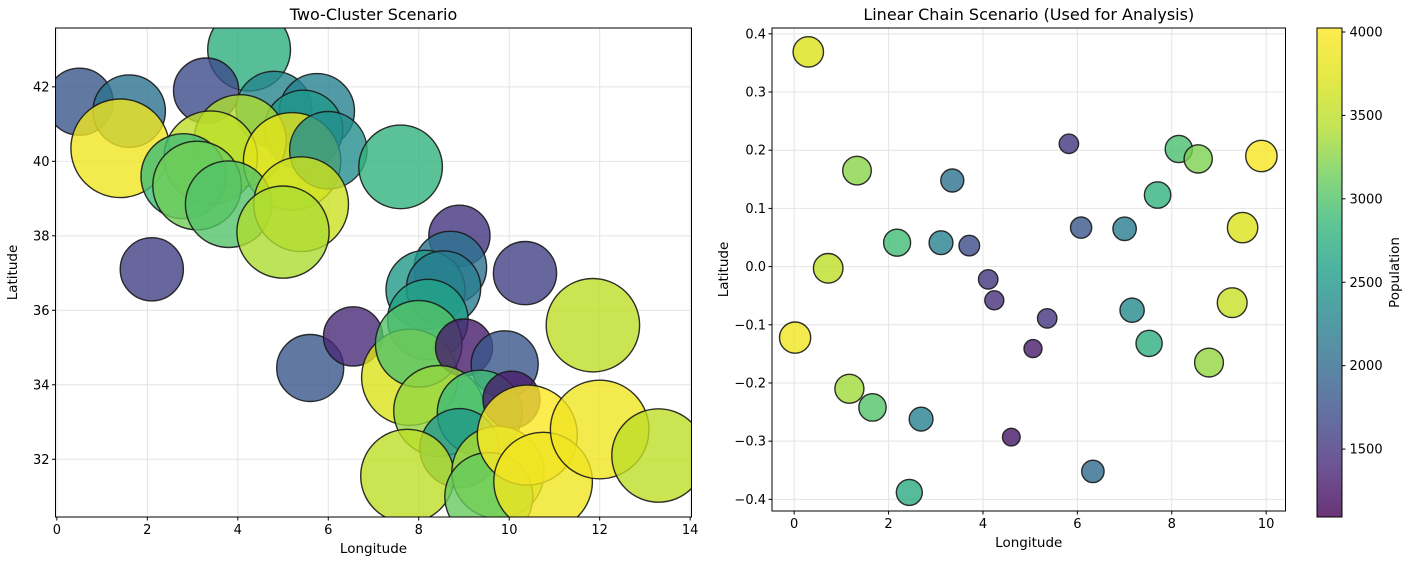 The image size is (1412, 570). Describe the element at coordinates (41, 385) in the screenshot. I see `y-tick-label: 34` at that location.